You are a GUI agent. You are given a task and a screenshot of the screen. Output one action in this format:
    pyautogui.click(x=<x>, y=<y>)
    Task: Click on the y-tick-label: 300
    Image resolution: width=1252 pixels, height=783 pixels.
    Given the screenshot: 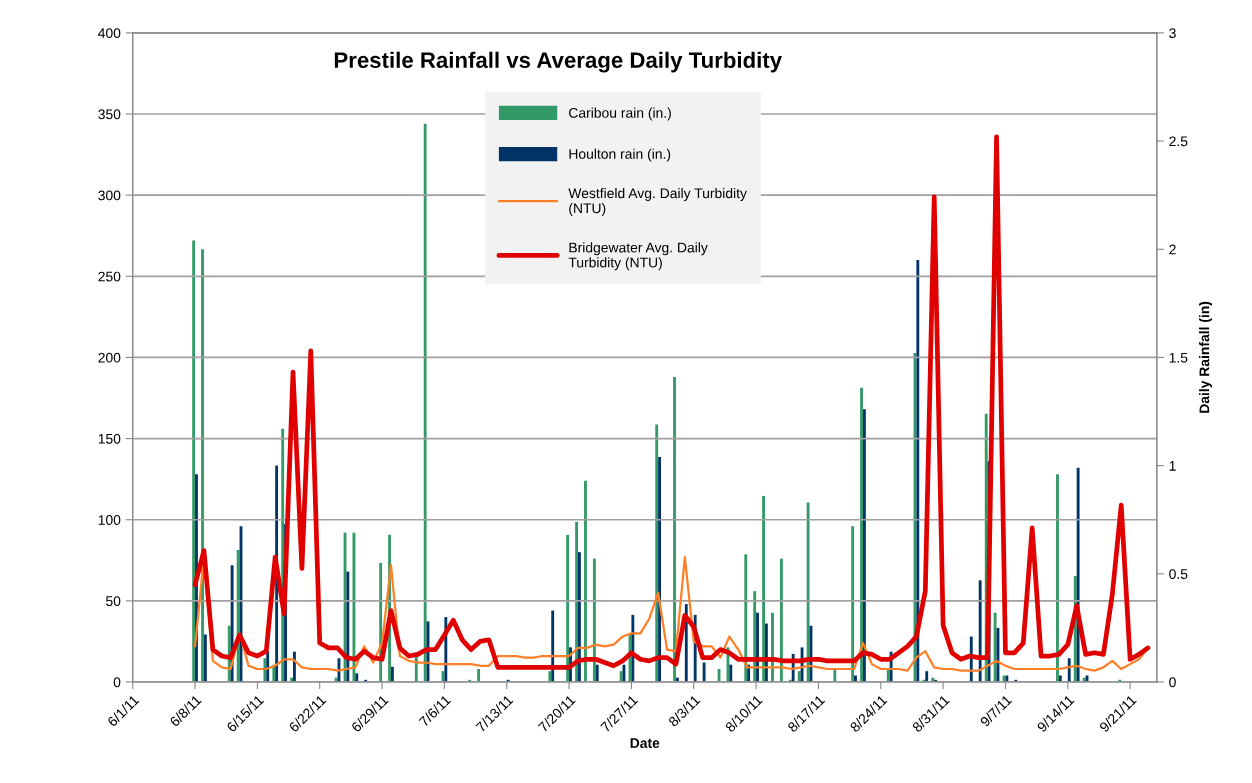 What is the action you would take?
    pyautogui.click(x=109, y=195)
    